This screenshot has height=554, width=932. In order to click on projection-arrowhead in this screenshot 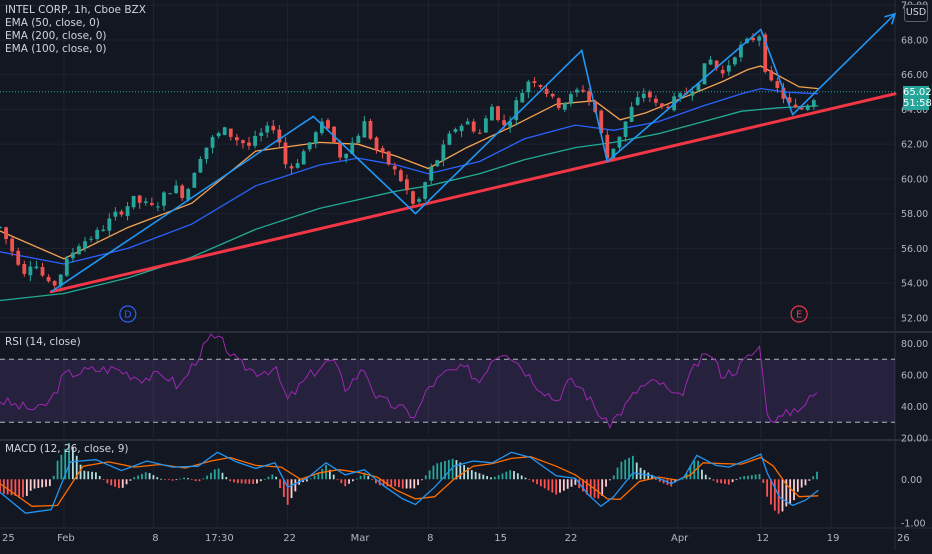, I will do `click(890, 18)`.